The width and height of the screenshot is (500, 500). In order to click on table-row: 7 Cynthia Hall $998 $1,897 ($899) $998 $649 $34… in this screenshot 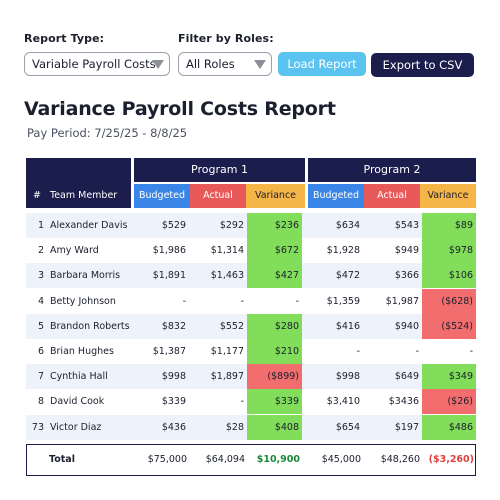, I will do `click(251, 377)`.